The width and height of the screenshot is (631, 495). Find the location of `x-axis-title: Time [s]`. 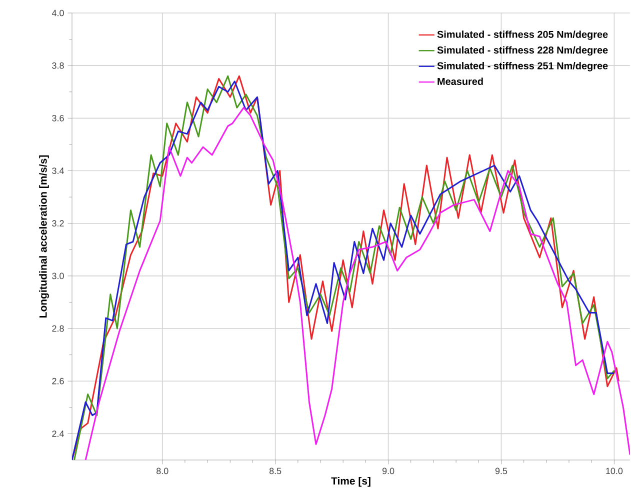

x-axis-title: Time [s] is located at coordinates (350, 481).